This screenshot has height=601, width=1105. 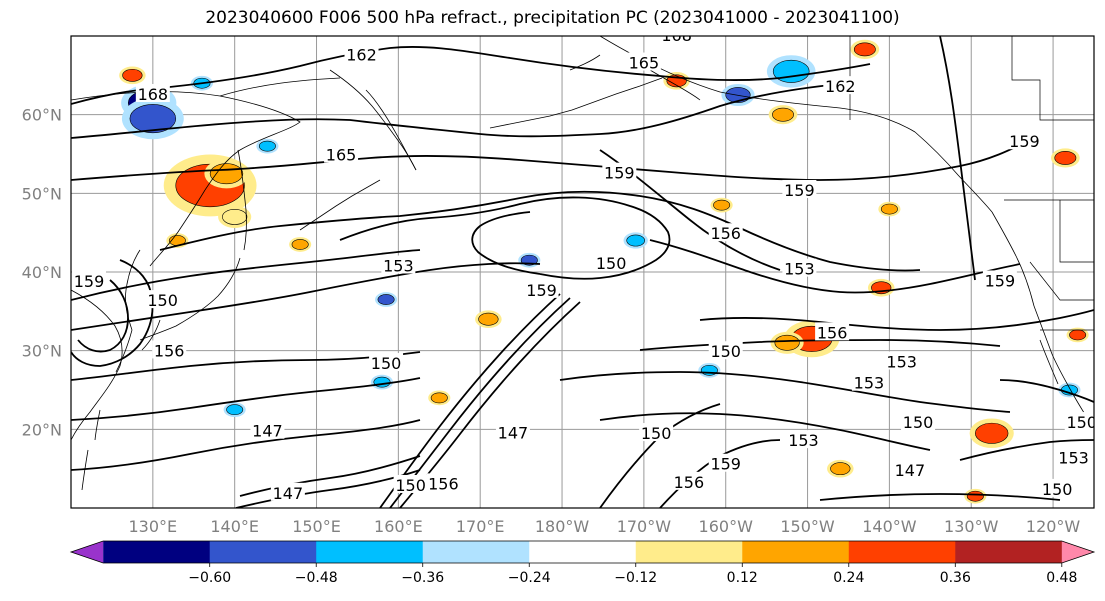 What do you see at coordinates (398, 526) in the screenshot?
I see `lon-tick-label: 160°E` at bounding box center [398, 526].